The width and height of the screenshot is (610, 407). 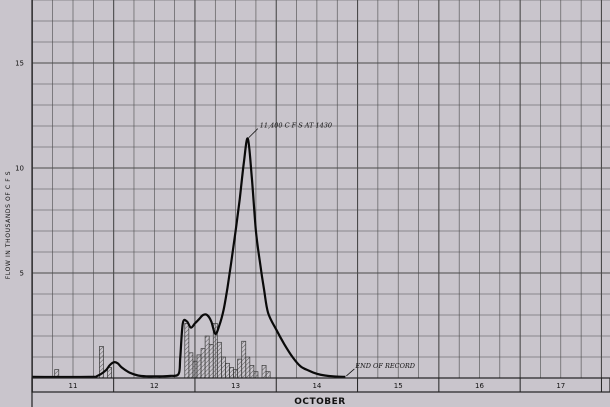 What do you see at coordinates (316, 386) in the screenshot?
I see `x-tick-label-14: 14` at bounding box center [316, 386].